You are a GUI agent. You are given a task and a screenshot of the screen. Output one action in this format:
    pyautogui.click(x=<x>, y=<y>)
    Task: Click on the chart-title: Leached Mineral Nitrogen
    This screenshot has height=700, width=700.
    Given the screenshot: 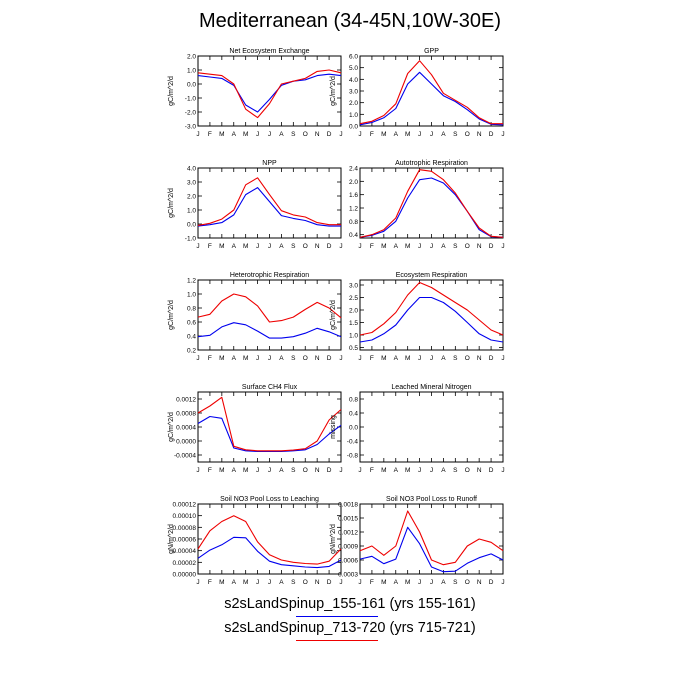 What is the action you would take?
    pyautogui.click(x=431, y=387)
    